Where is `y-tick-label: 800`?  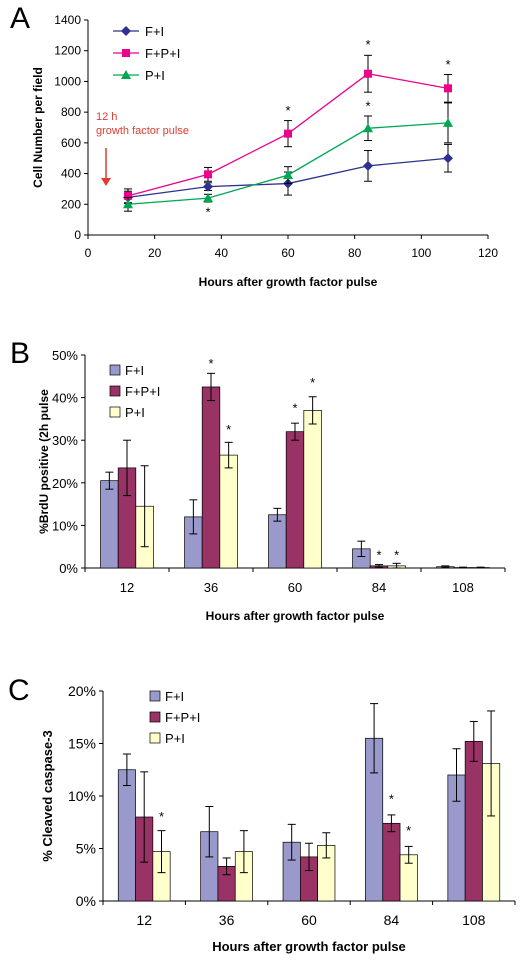 y-tick-label: 800 is located at coordinates (71, 112).